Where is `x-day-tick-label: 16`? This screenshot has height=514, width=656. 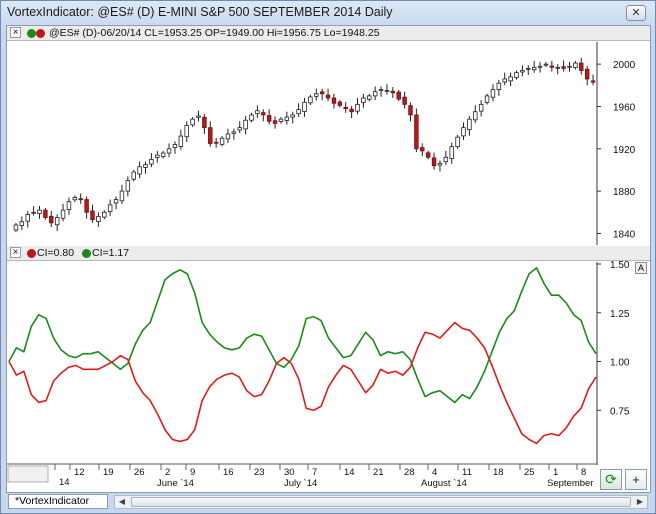
x-day-tick-label: 16 is located at coordinates (228, 472).